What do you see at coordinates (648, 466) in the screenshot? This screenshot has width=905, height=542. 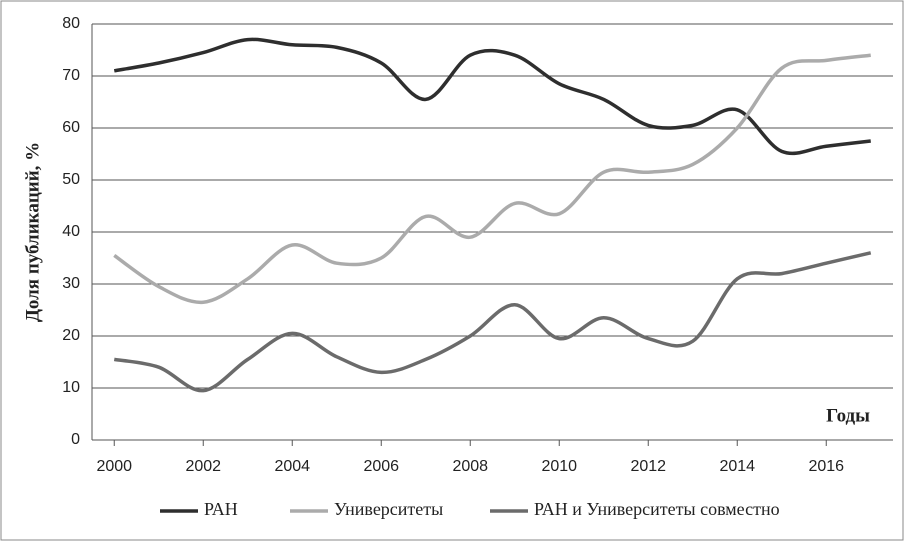 I see `x-tick-label: 2012` at bounding box center [648, 466].